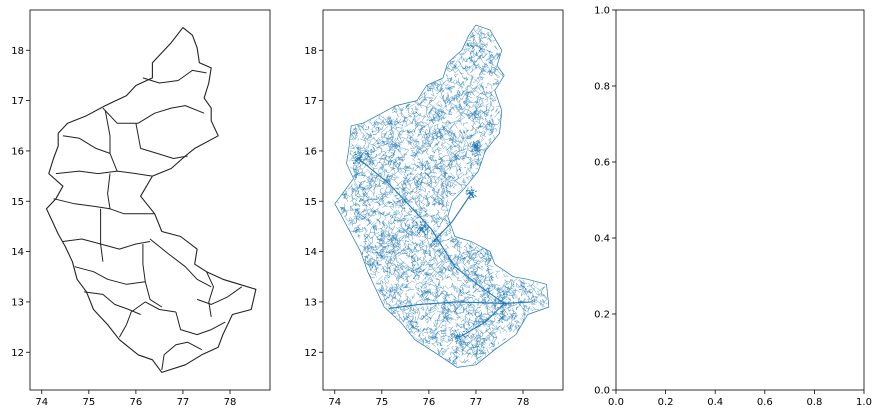 Image resolution: width=876 pixels, height=415 pixels. Describe the element at coordinates (616, 402) in the screenshot. I see `x-tick-label: 0.0` at that location.